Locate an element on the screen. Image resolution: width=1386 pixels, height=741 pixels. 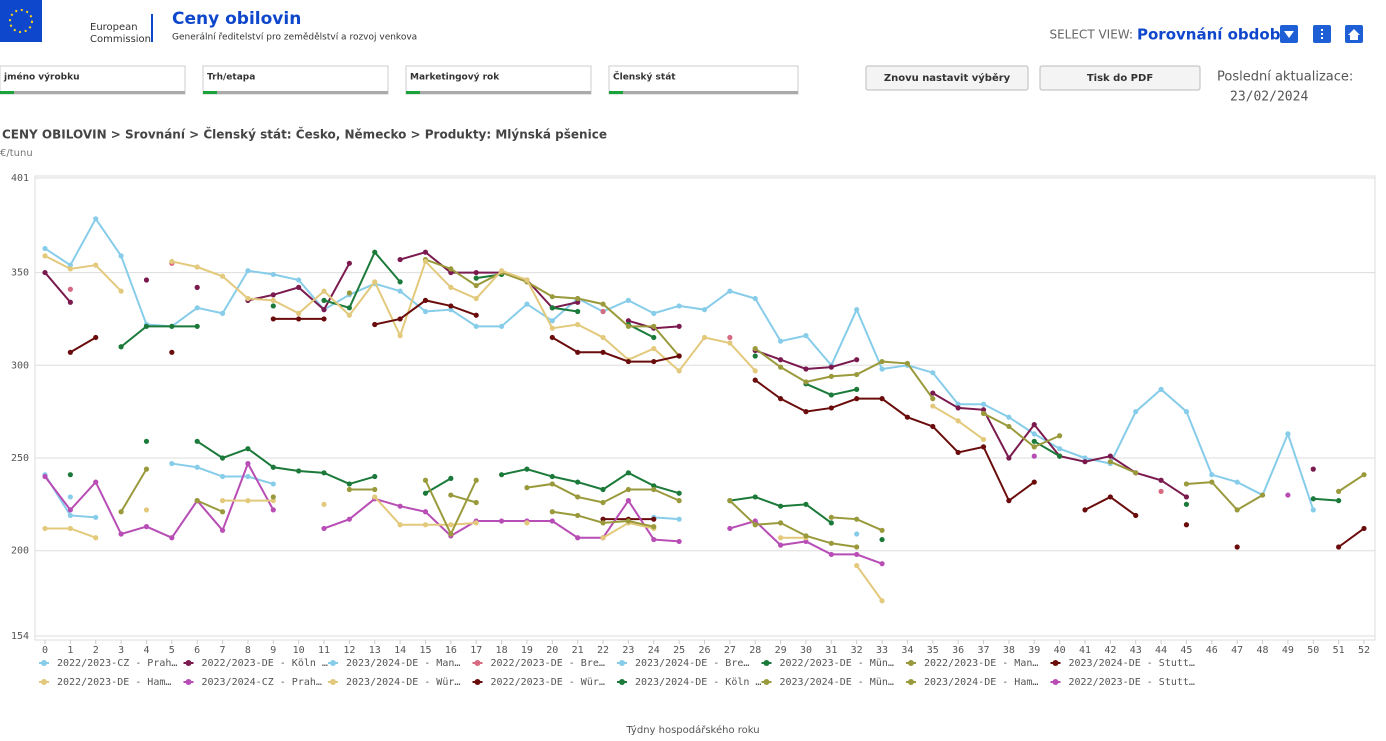
x-tick-label: 16 is located at coordinates (451, 650).